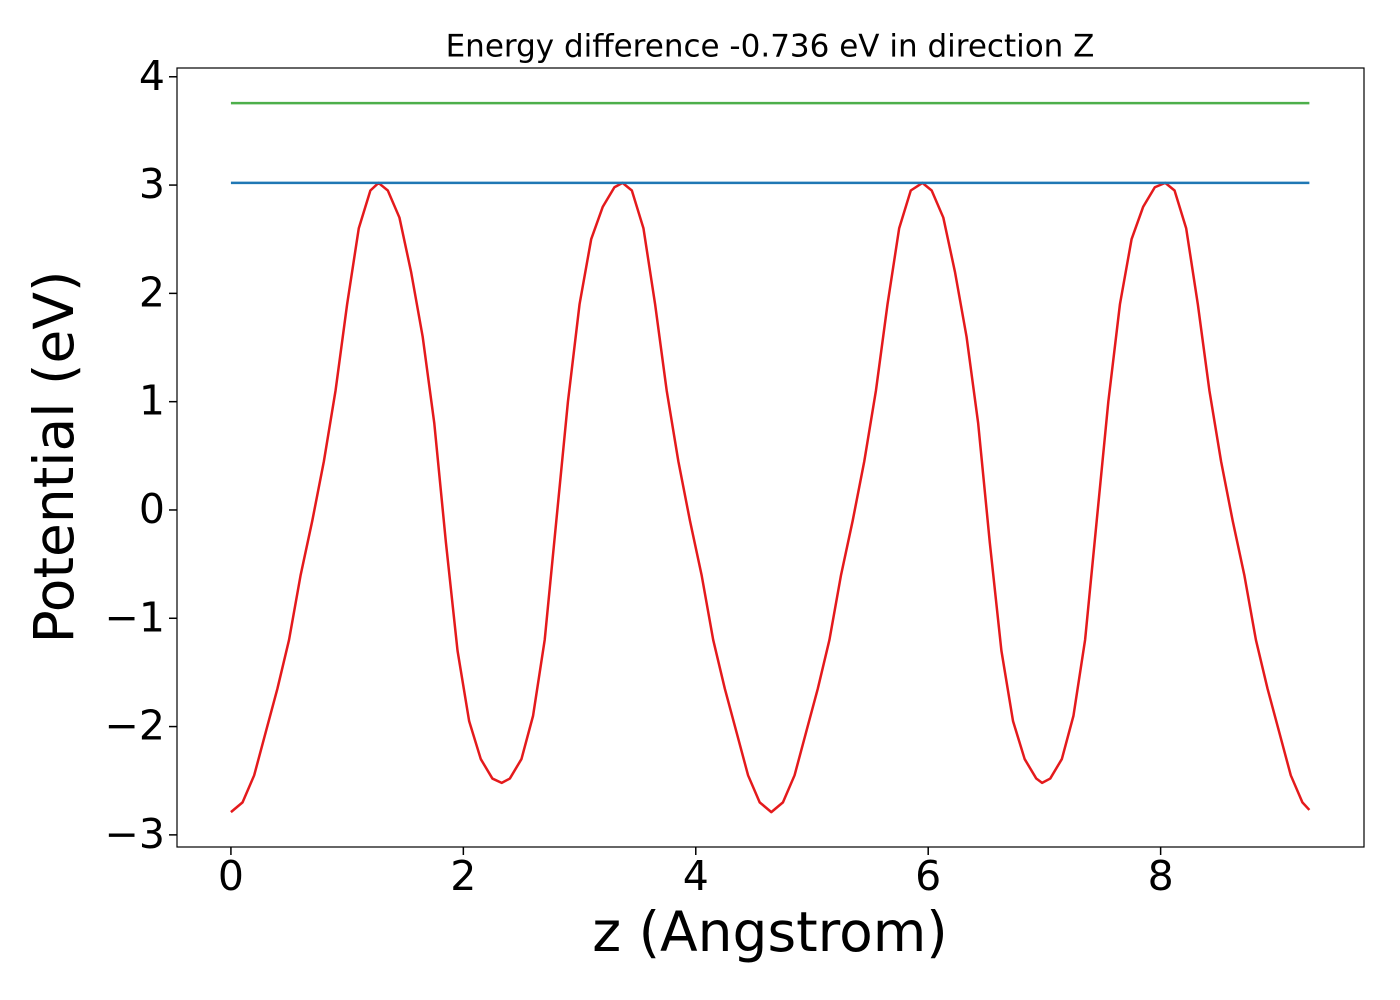 The width and height of the screenshot is (1400, 1000). What do you see at coordinates (135, 617) in the screenshot?
I see `y-tick-label: −1` at bounding box center [135, 617].